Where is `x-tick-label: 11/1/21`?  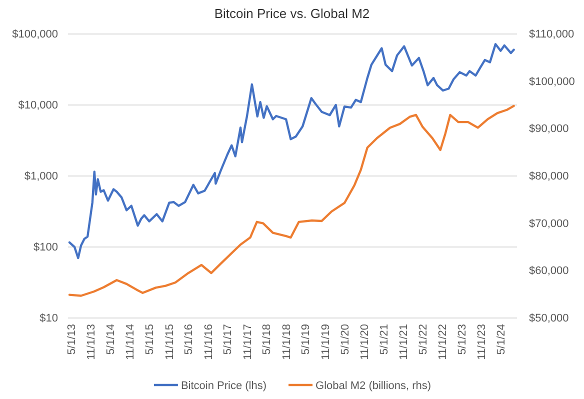 x-tick-label: 11/1/21 is located at coordinates (404, 342).